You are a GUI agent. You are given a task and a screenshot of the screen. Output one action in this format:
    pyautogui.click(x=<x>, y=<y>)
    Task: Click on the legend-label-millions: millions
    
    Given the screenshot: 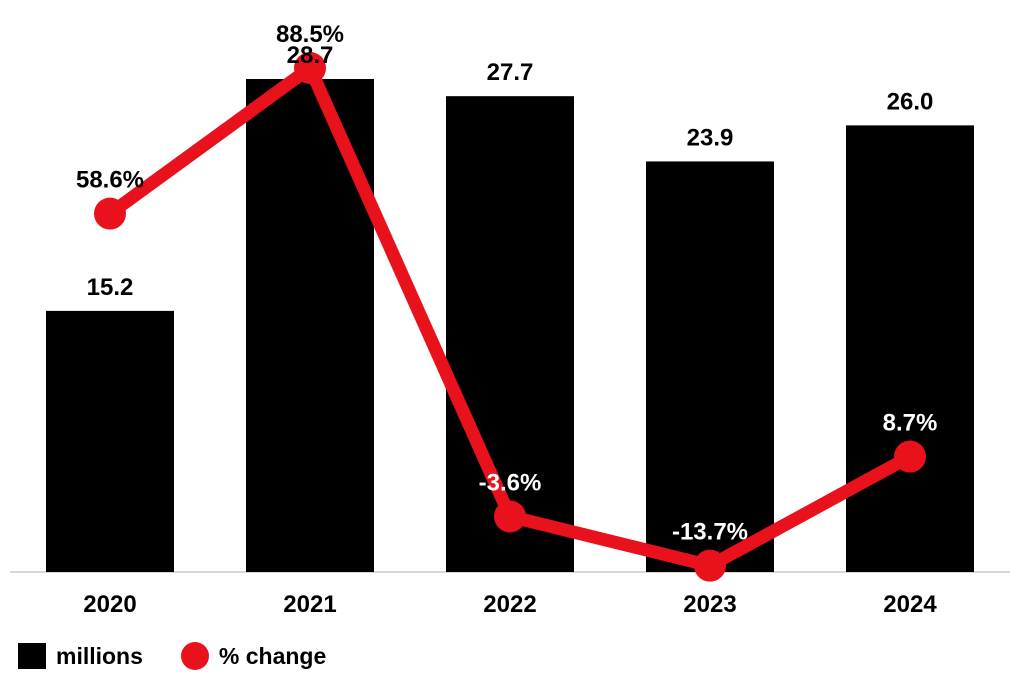 What is the action you would take?
    pyautogui.click(x=99, y=655)
    